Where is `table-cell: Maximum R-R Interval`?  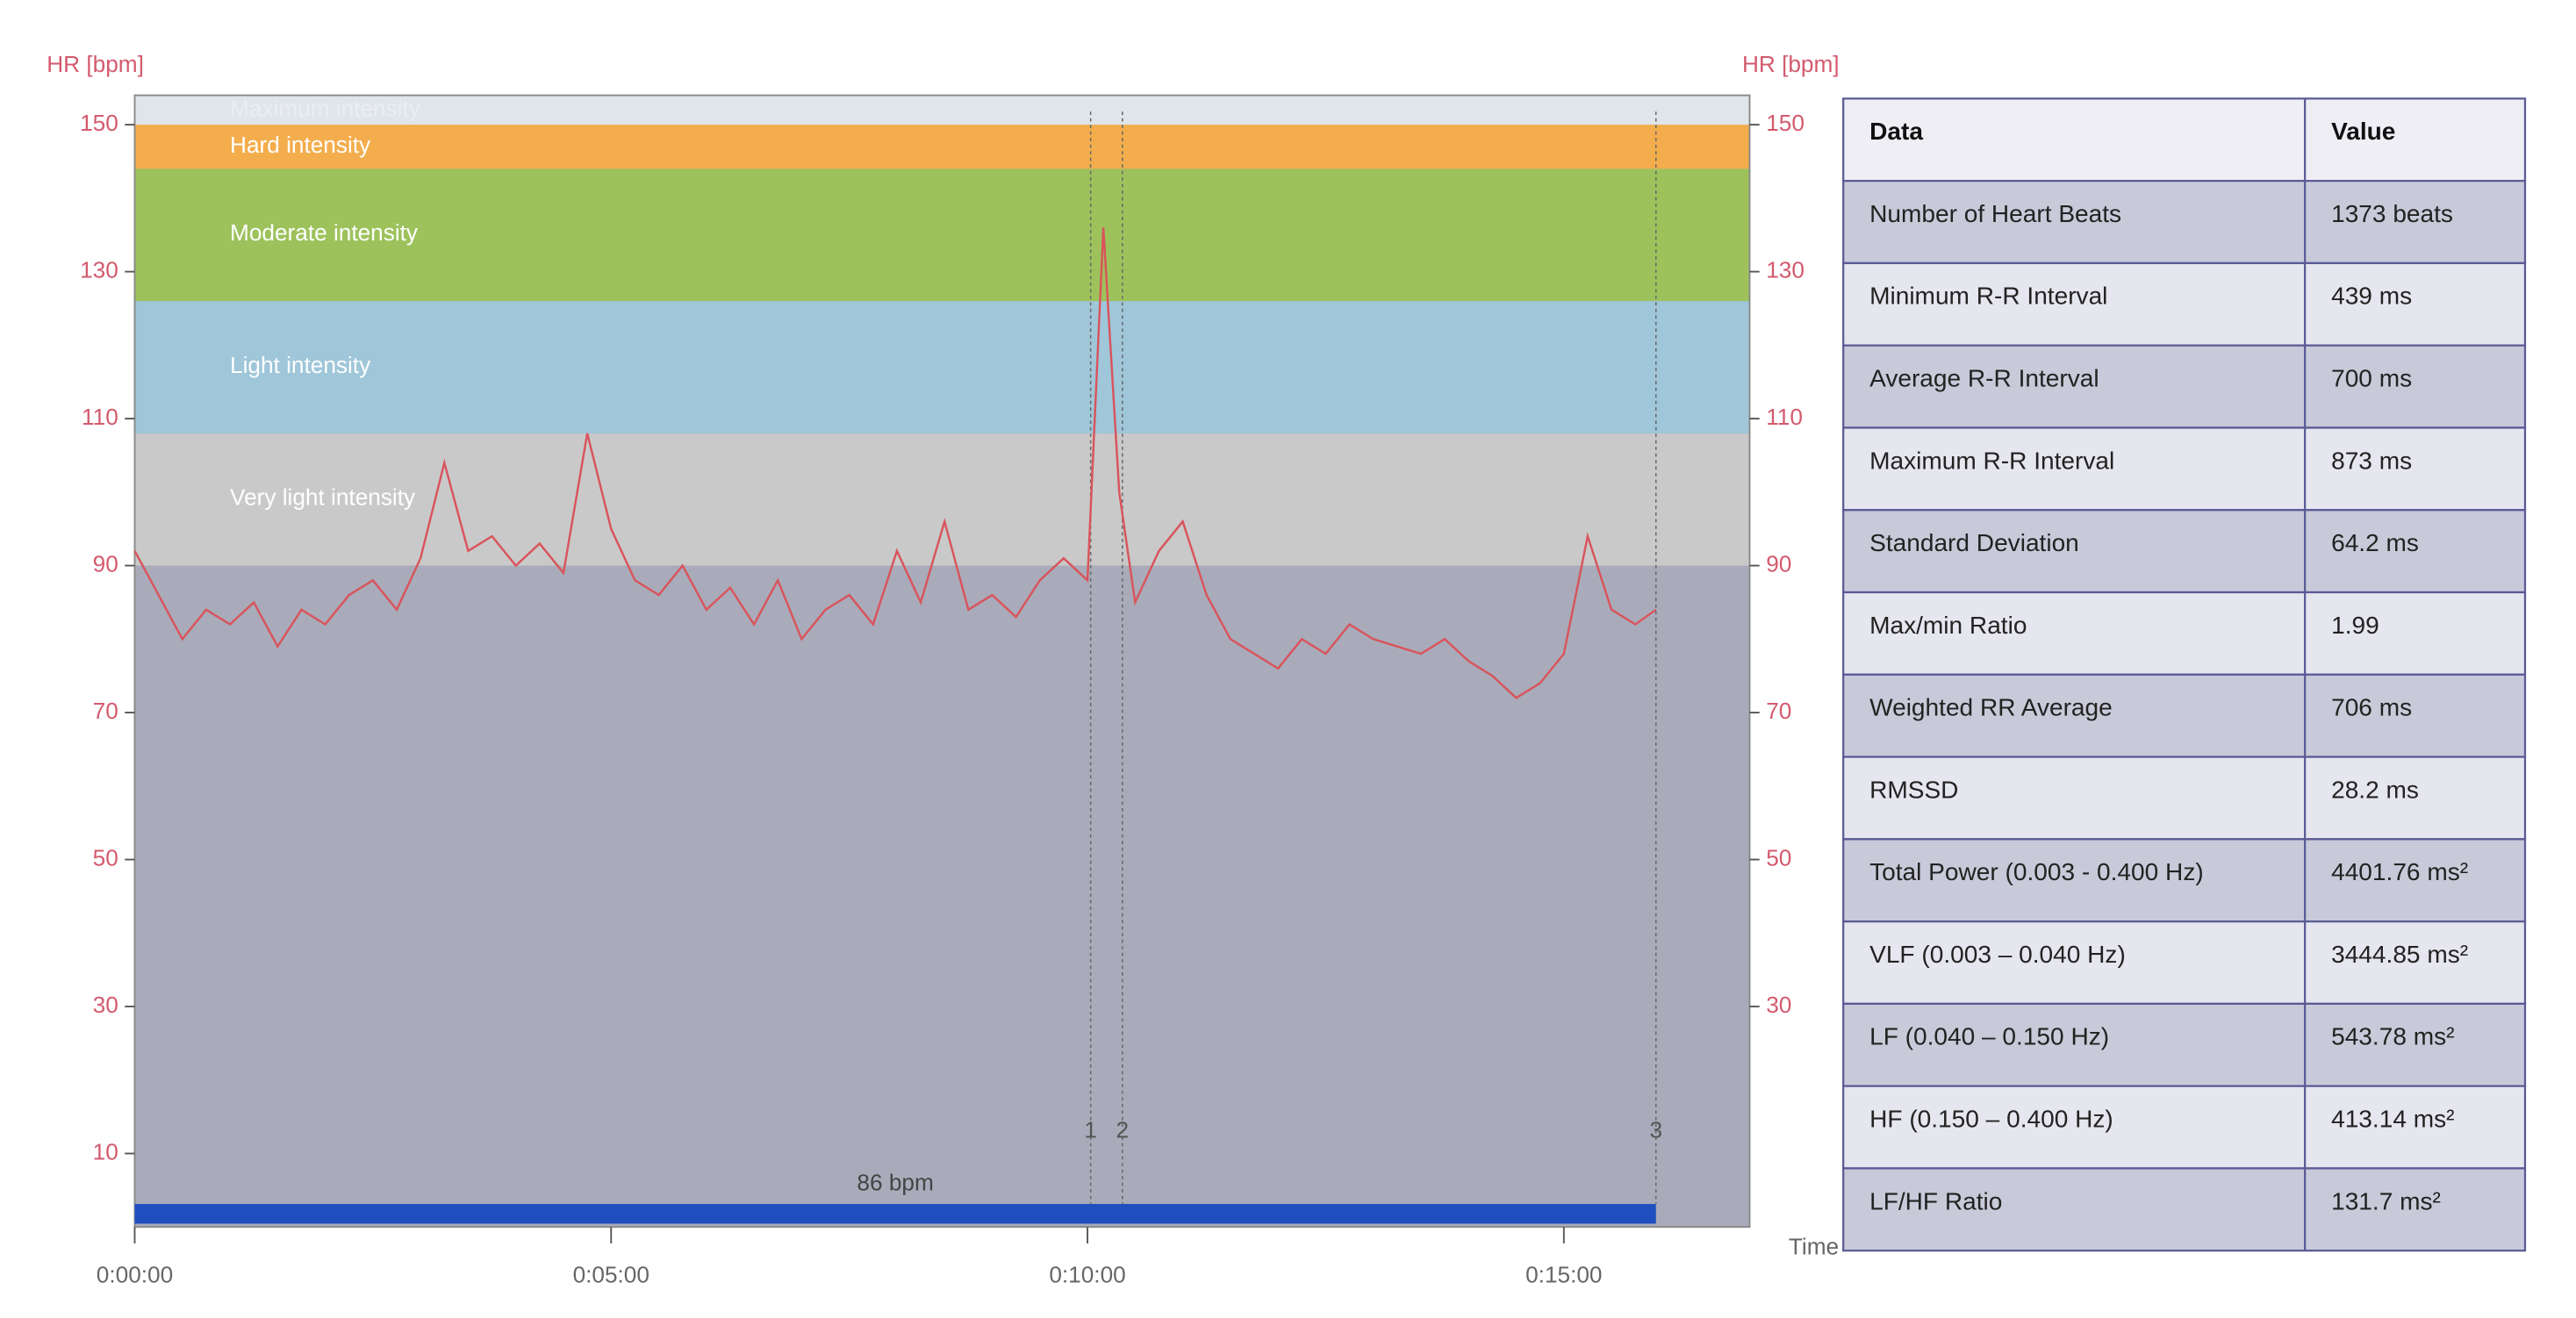
table-cell: Maximum R-R Interval is located at coordinates (1991, 461).